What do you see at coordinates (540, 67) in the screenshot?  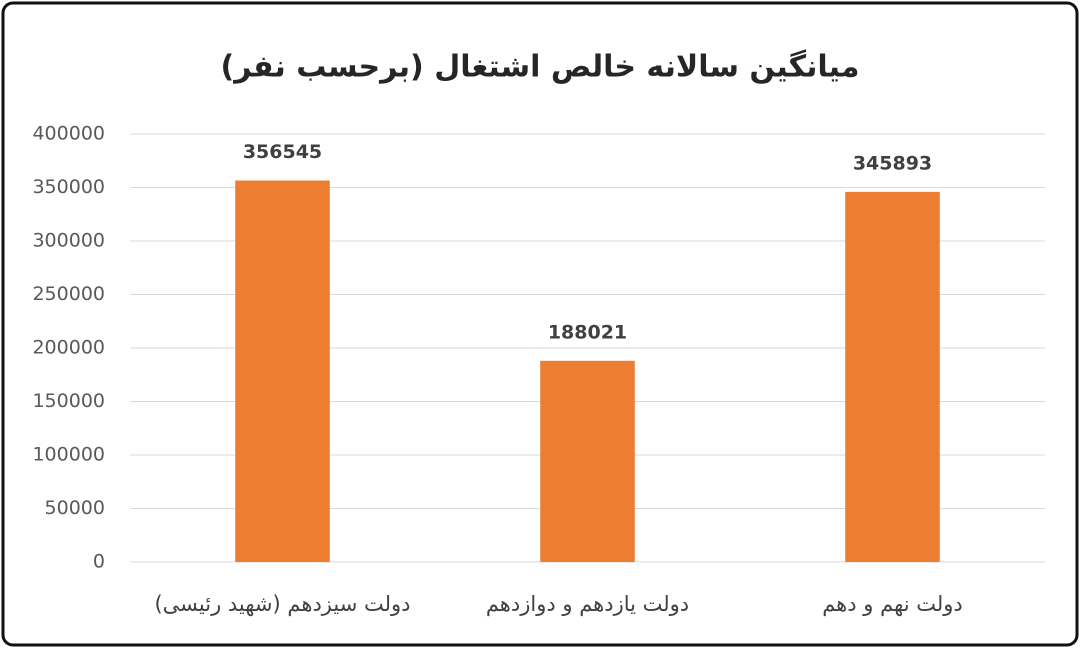 I see `chart-title: میانگین سالانه خالص اشتغال (برحسب نفر)` at bounding box center [540, 67].